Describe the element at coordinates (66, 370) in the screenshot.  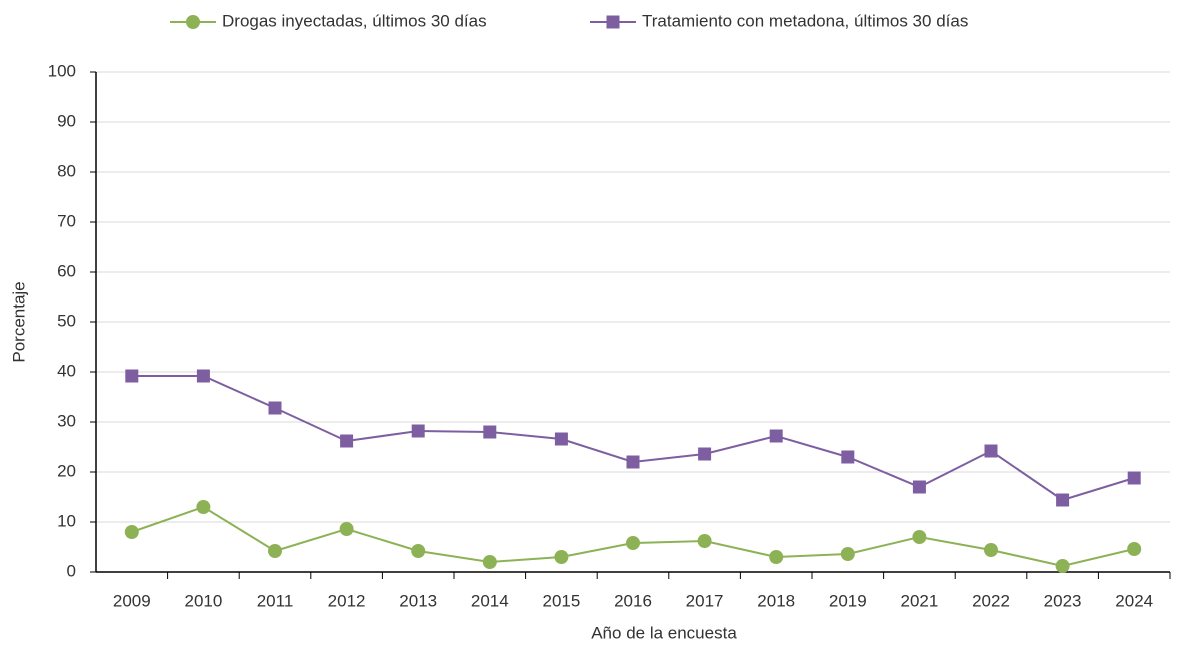
I see `y-tick-label: 40` at that location.